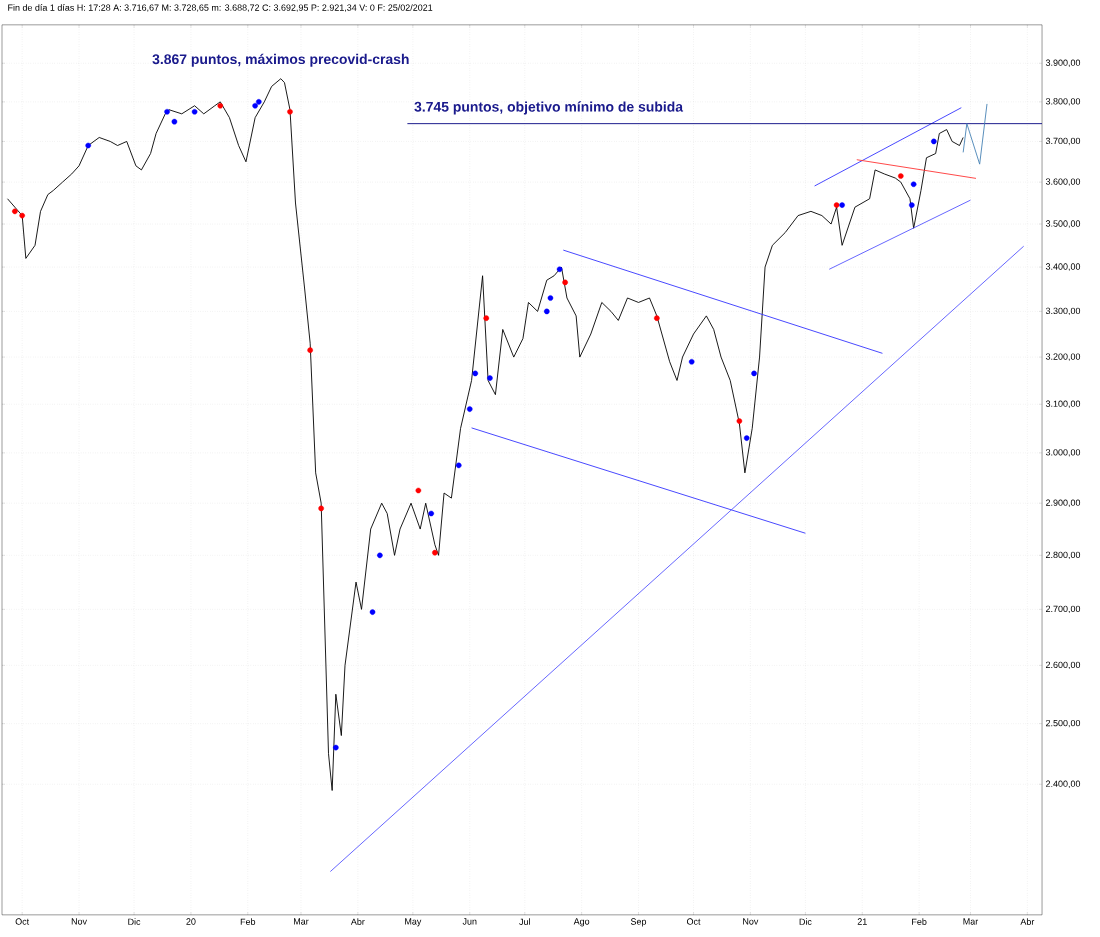 Image resolution: width=1100 pixels, height=937 pixels. What do you see at coordinates (1063, 267) in the screenshot?
I see `y-tick-label: 3.400,00` at bounding box center [1063, 267].